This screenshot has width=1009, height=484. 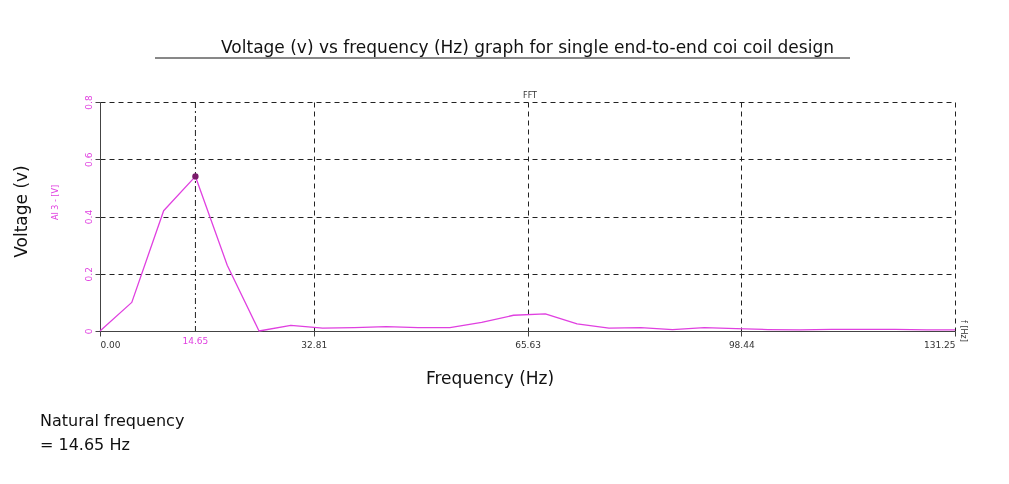 What do you see at coordinates (528, 344) in the screenshot?
I see `x-tick-label: 65.63` at bounding box center [528, 344].